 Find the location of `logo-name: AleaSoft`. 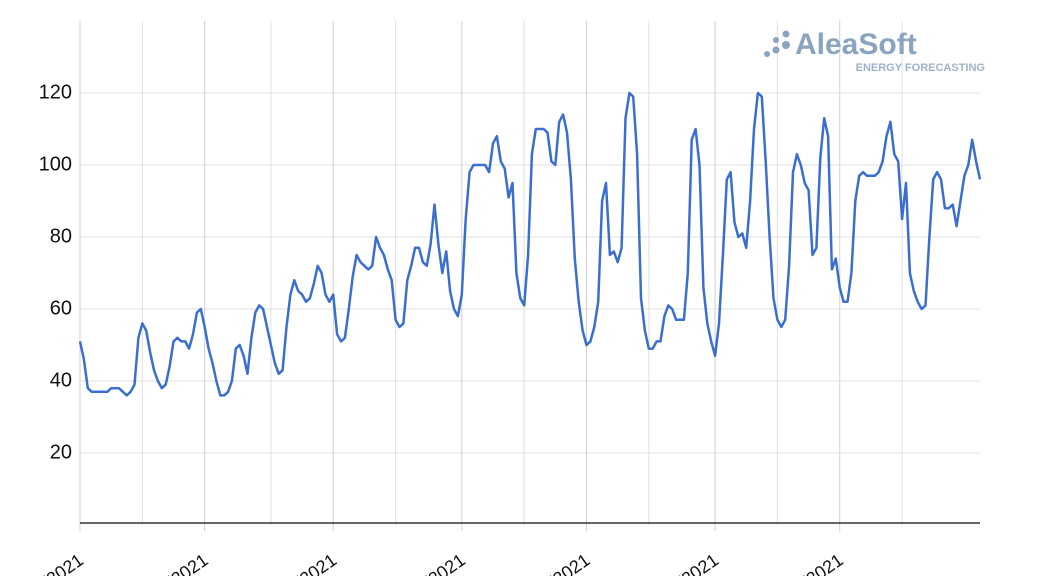

logo-name: AleaSoft is located at coordinates (856, 44).